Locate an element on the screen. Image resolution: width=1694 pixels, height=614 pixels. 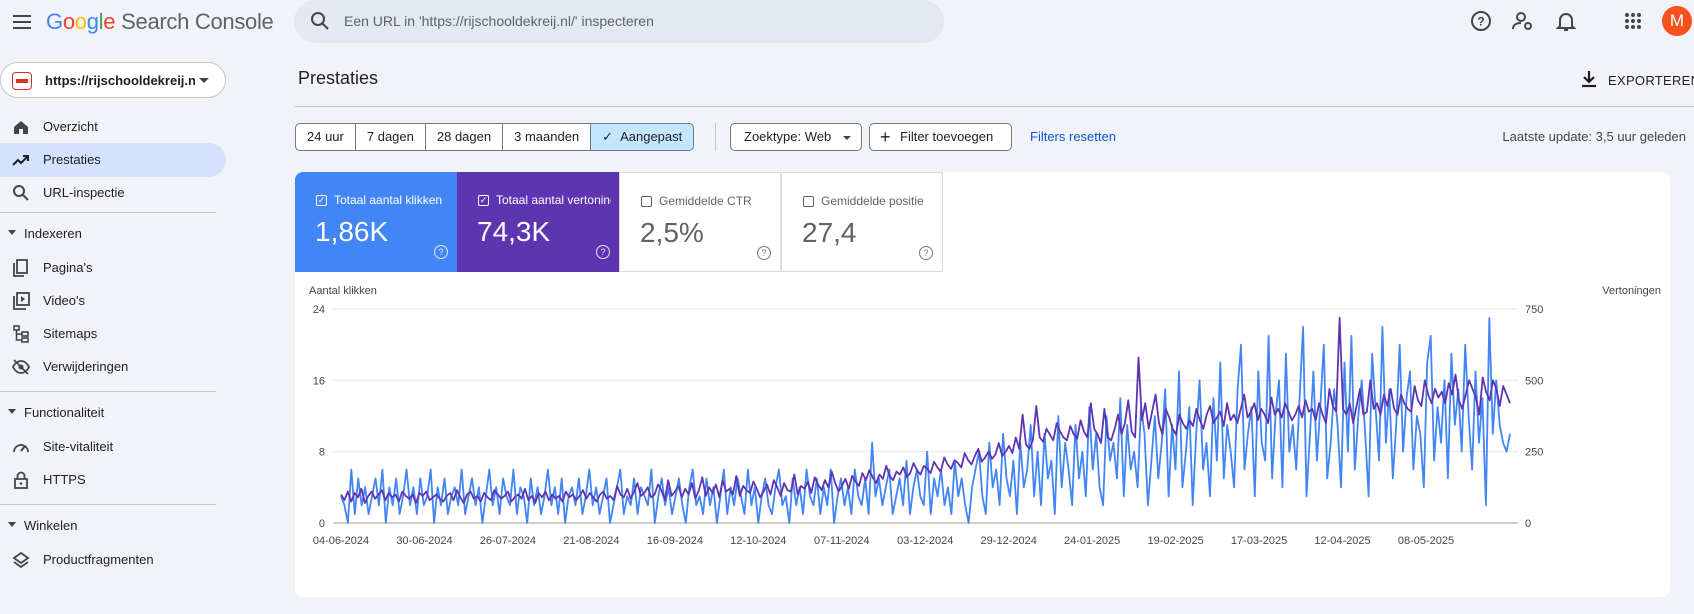
sidebar-item-url-inspectie: URL-inspectie is located at coordinates (113, 193).